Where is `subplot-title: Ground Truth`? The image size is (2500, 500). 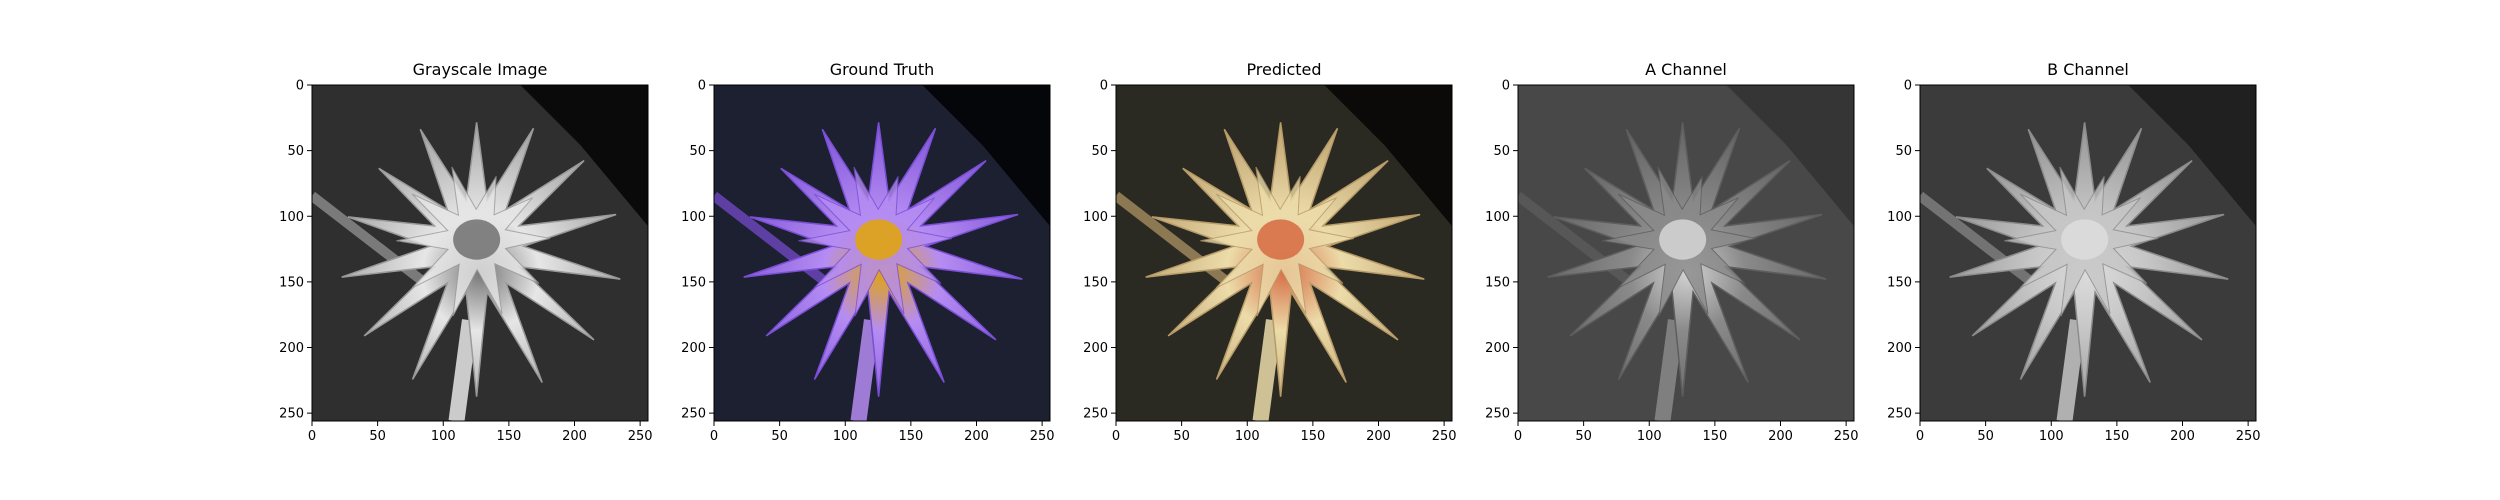
subplot-title: Ground Truth is located at coordinates (882, 69).